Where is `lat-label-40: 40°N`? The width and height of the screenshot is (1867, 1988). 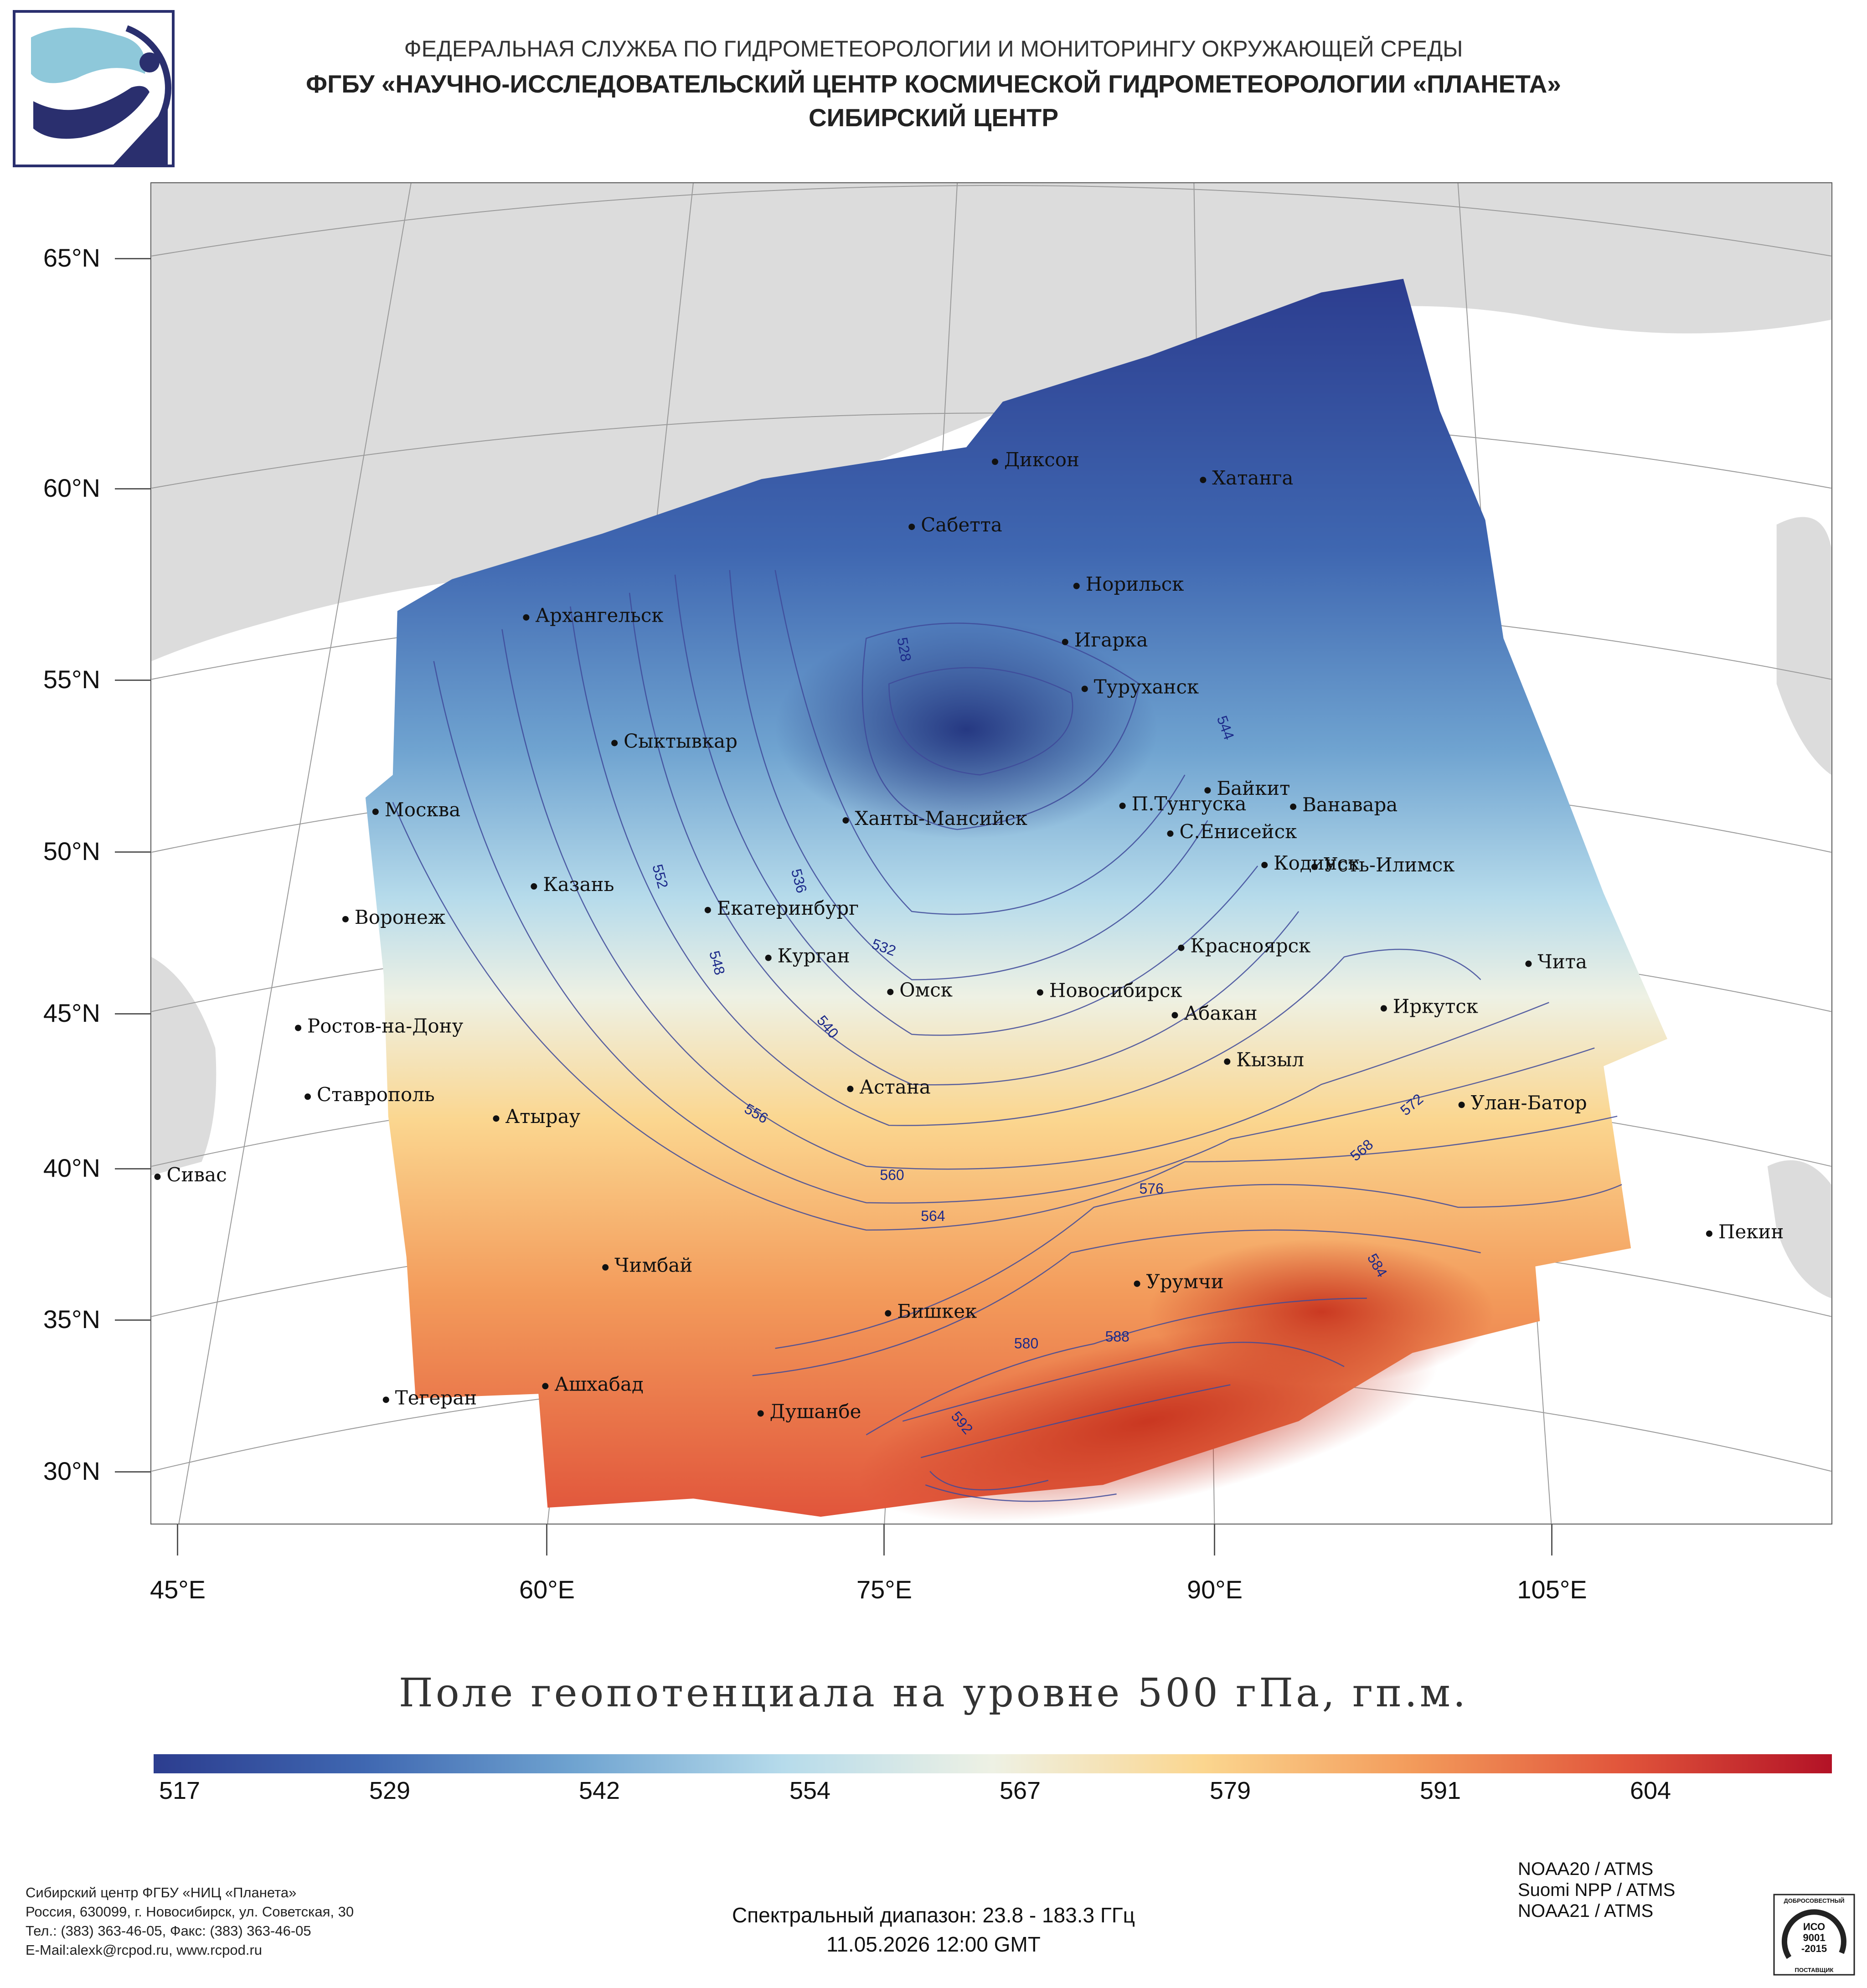
lat-label-40: 40°N is located at coordinates (71, 1168).